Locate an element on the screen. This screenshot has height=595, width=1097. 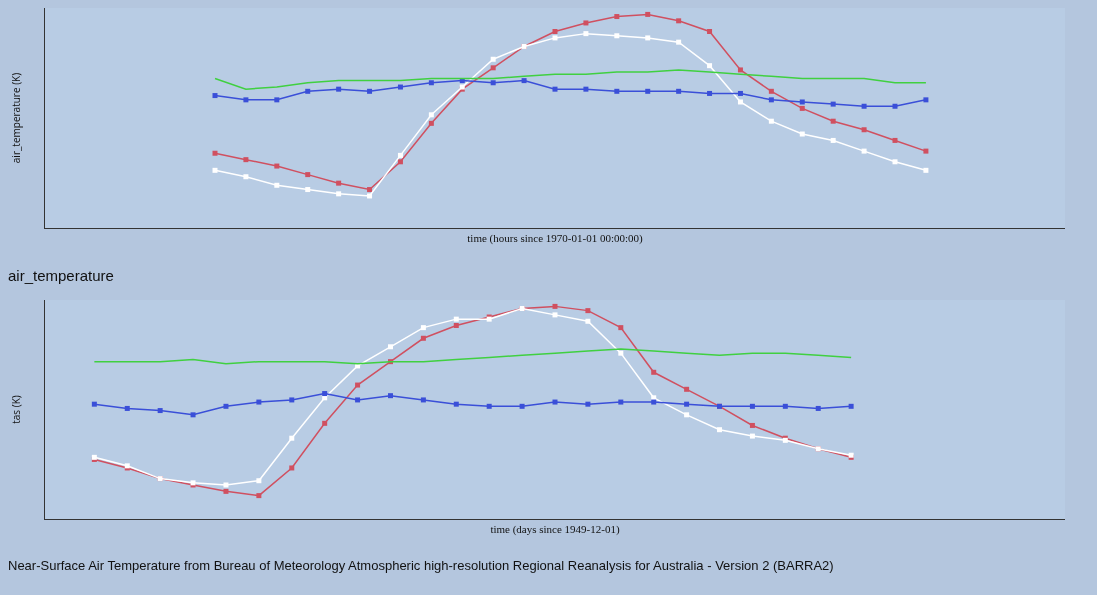
y-axis-title: air_temperature (K) is located at coordinates (16, 118).